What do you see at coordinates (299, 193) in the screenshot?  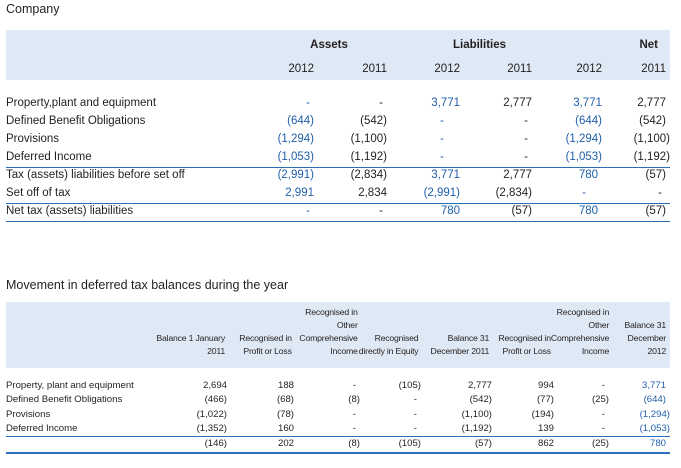 I see `cell: 2,991` at bounding box center [299, 193].